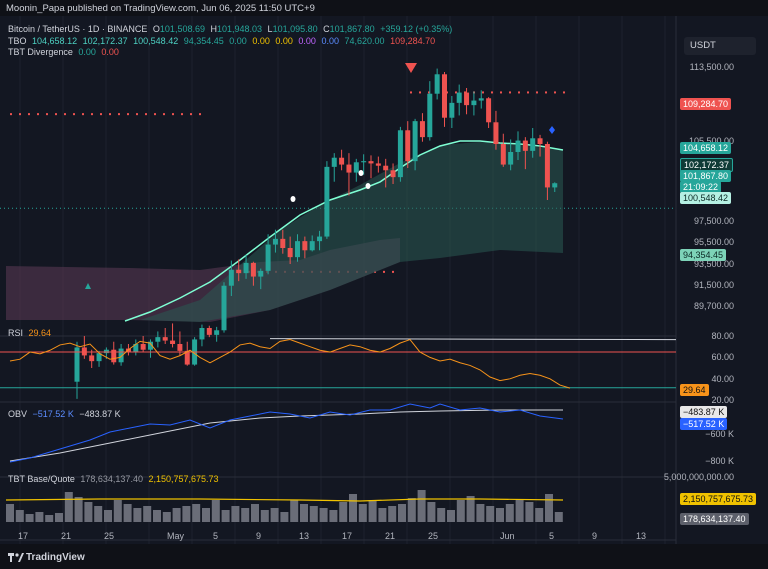 The width and height of the screenshot is (768, 569). What do you see at coordinates (66, 414) in the screenshot?
I see `obv-legend: OBV −517.52 K −483.87 K` at bounding box center [66, 414].